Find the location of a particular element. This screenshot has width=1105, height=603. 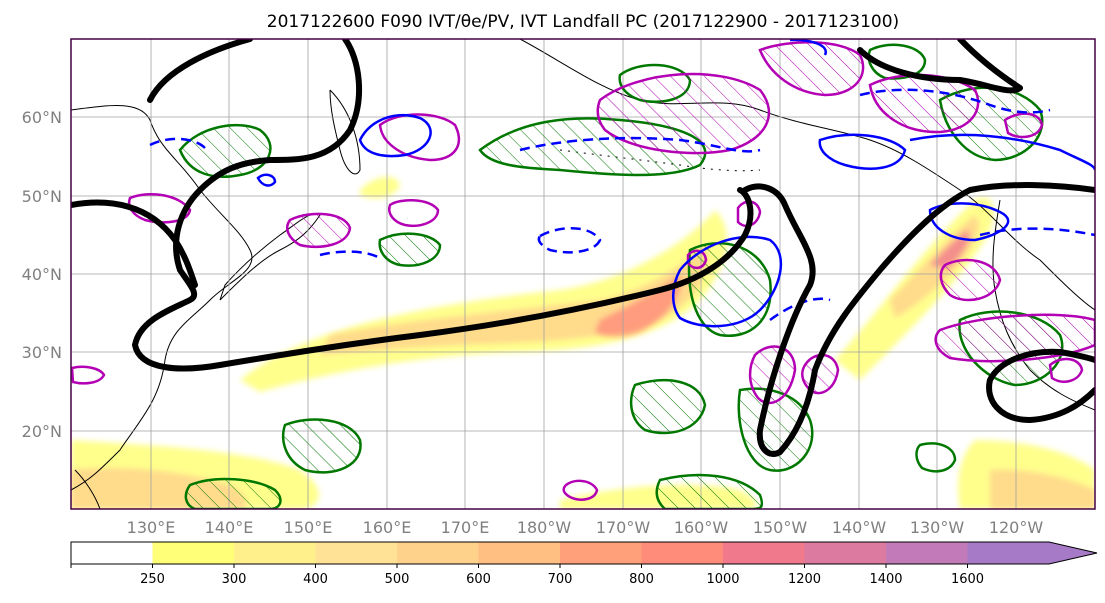

colorbar-label: 1200 is located at coordinates (804, 579).